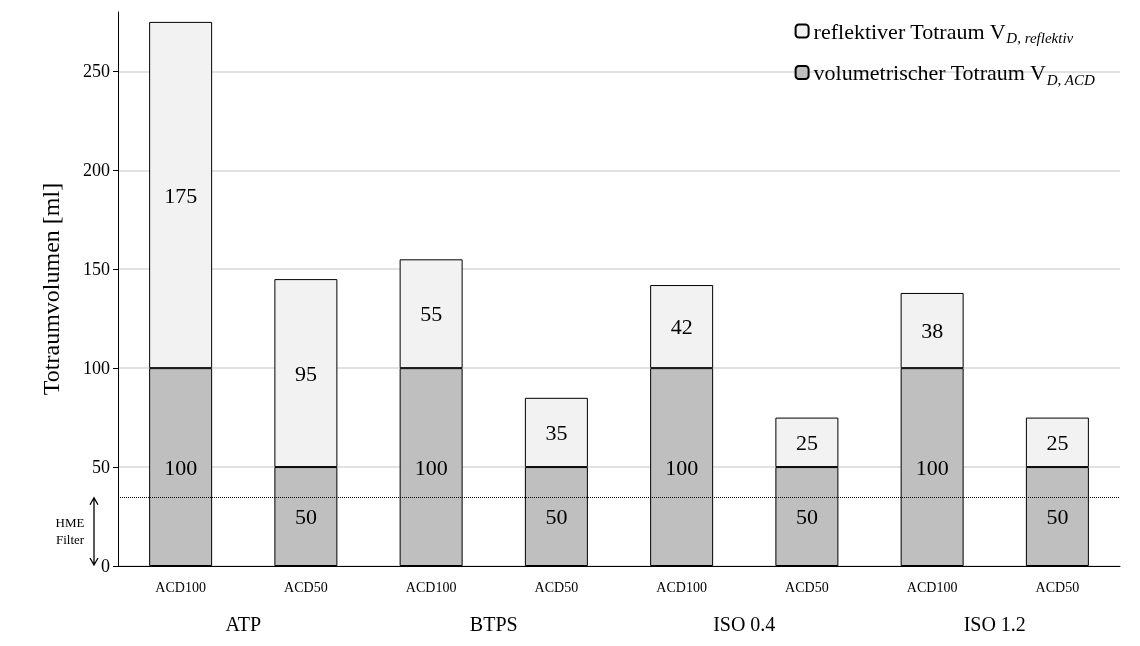  I want to click on y-tick-label: 150, so click(96, 269).